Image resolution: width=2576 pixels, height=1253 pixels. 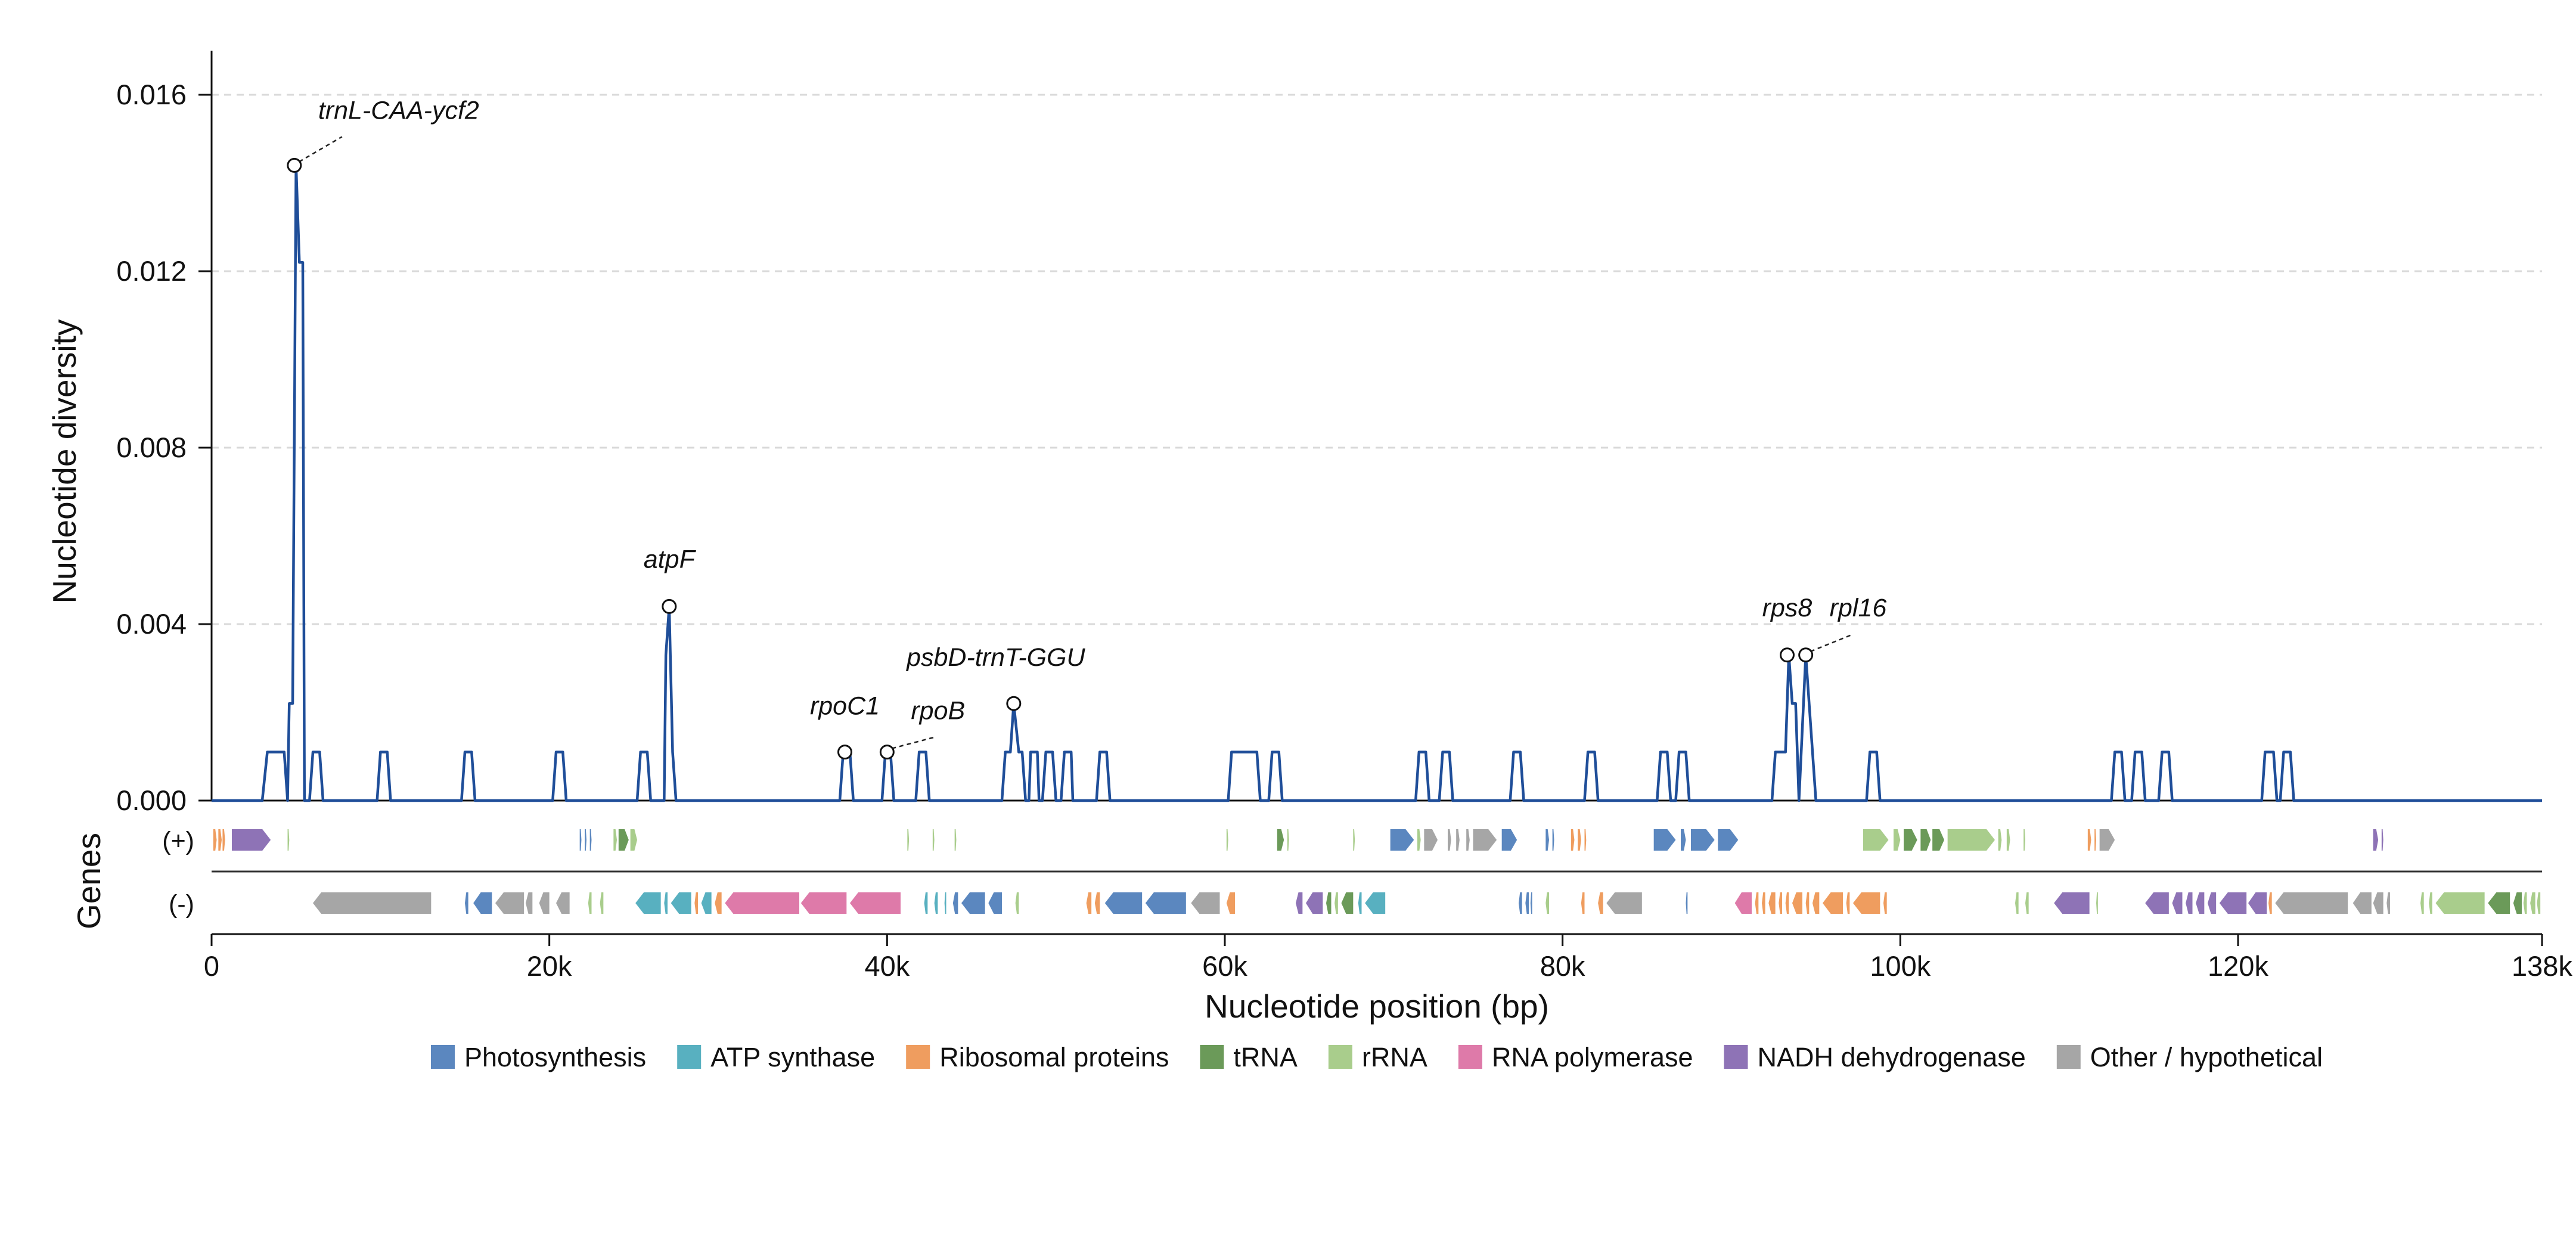 I want to click on y-tick-label: 0.000, so click(x=152, y=800).